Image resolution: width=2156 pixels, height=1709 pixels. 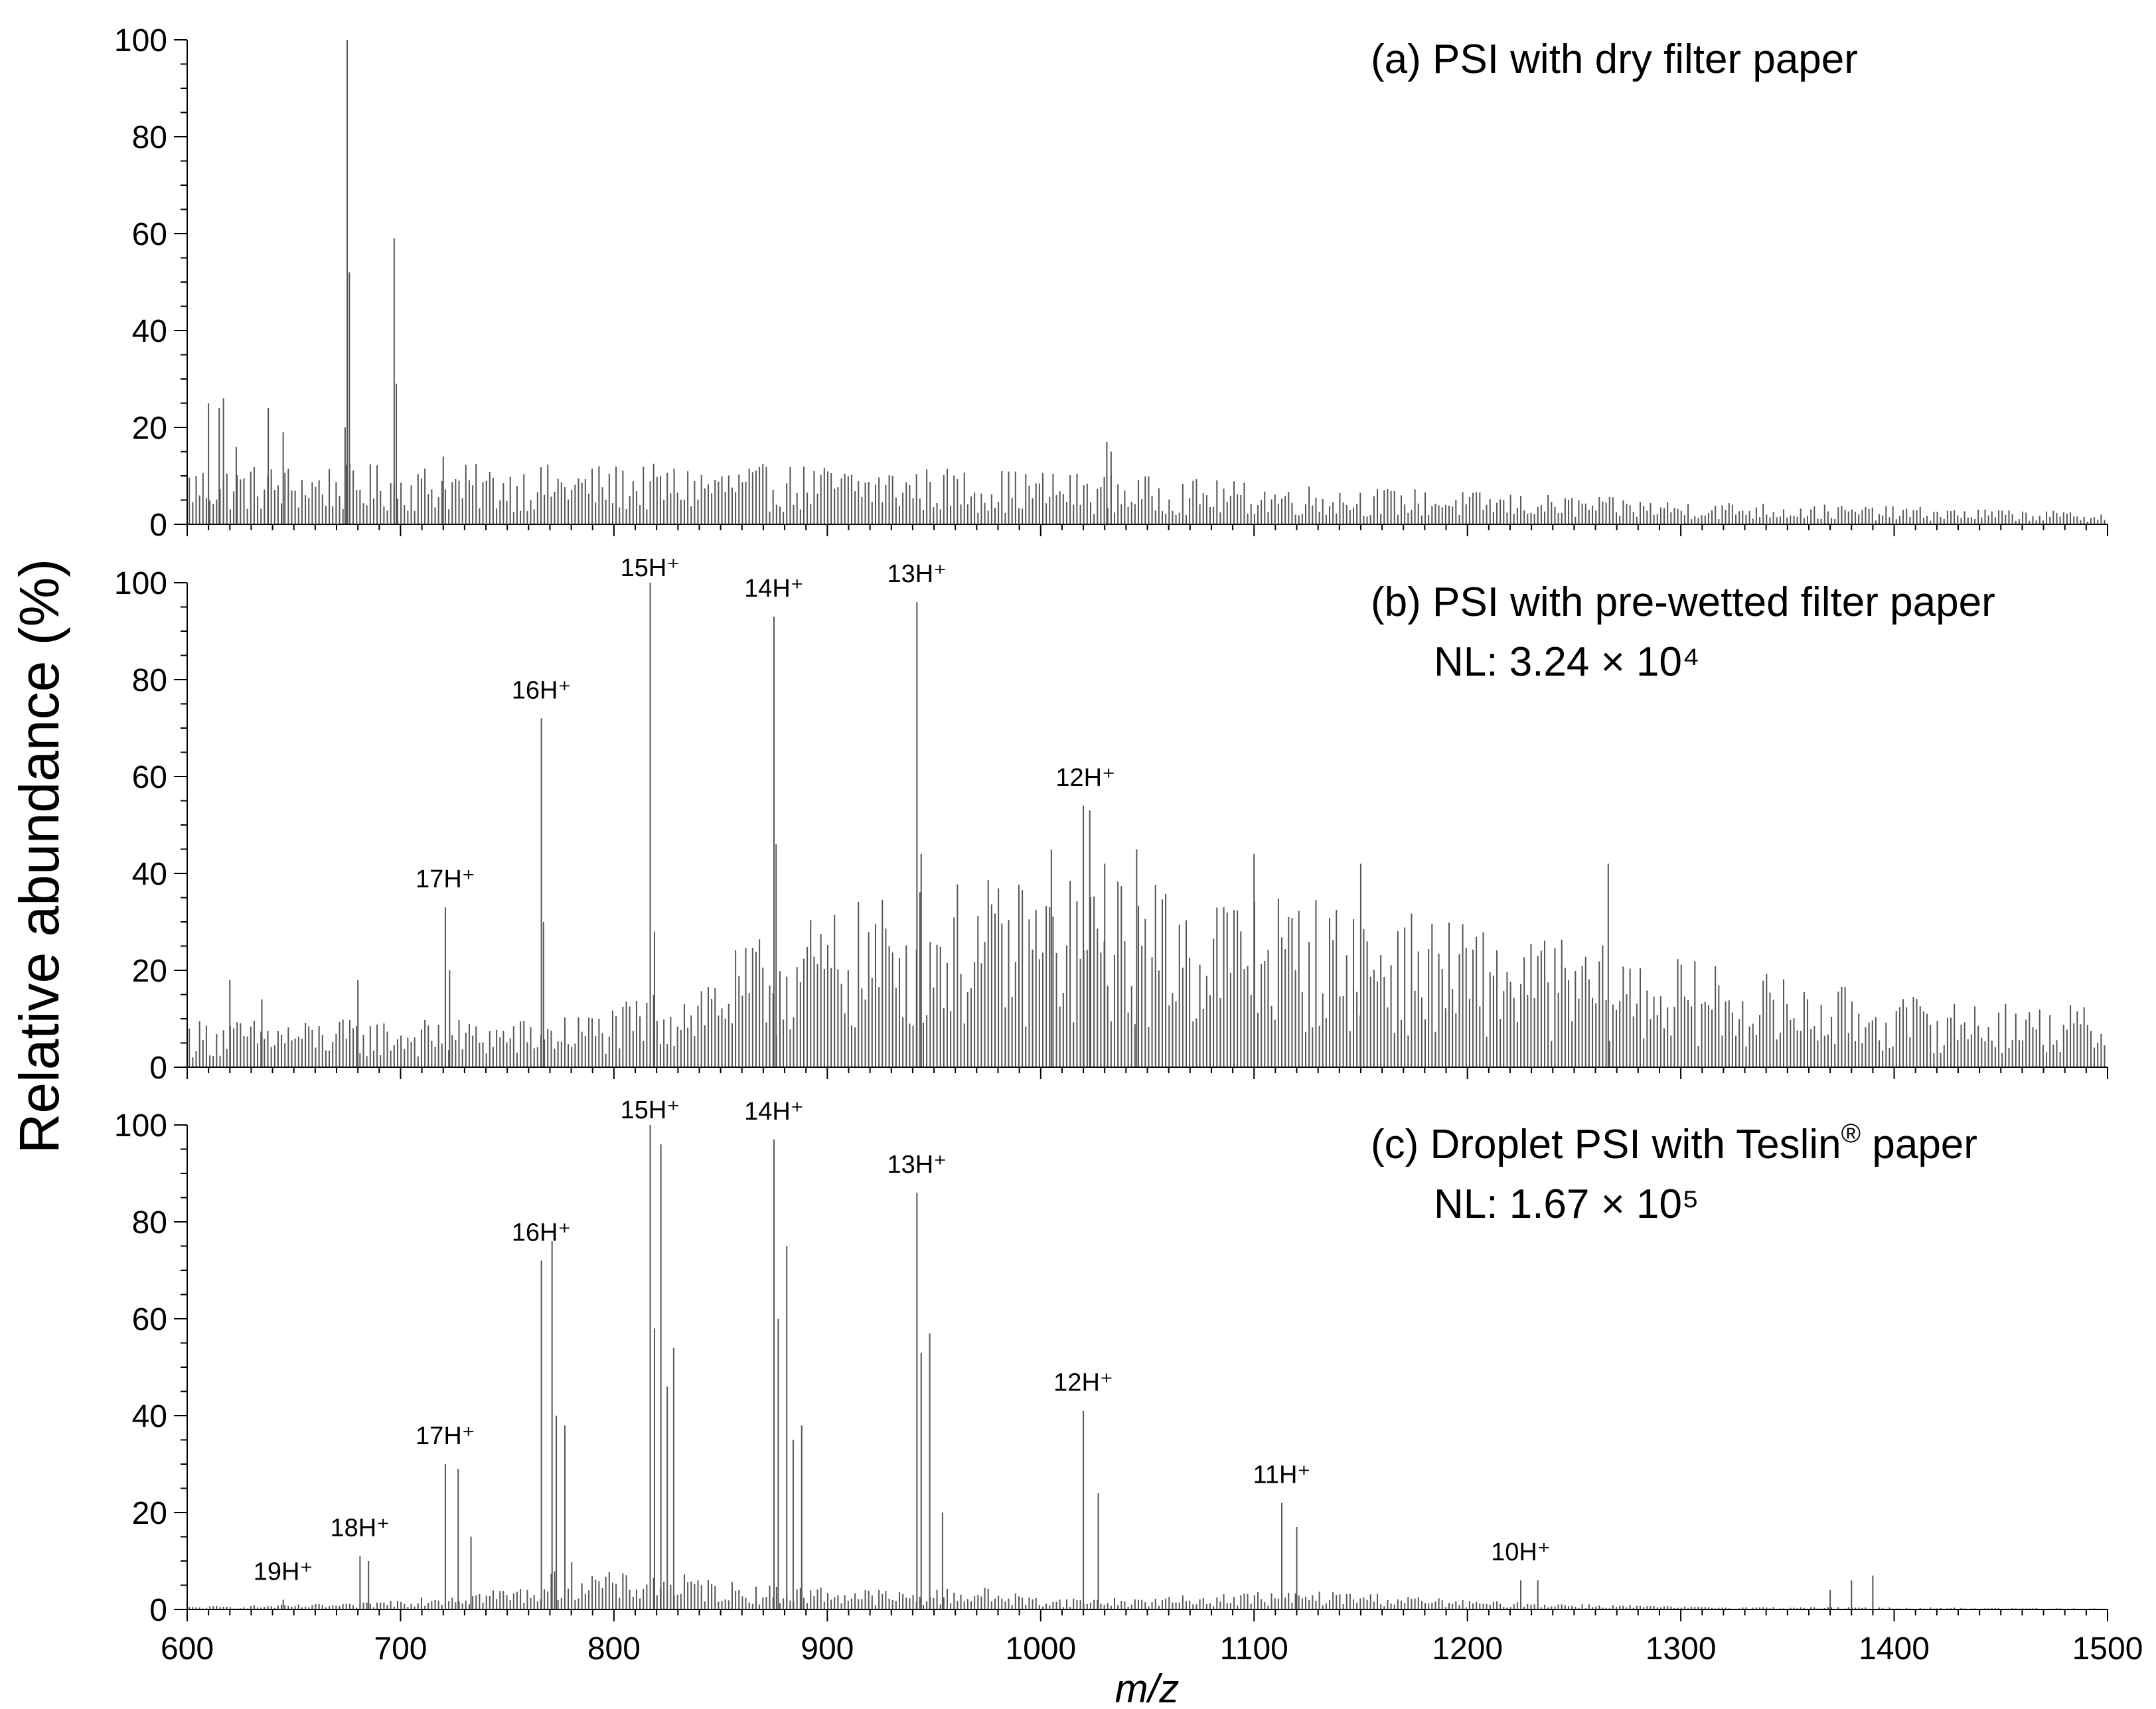 I want to click on charge-state-label: 19H⁺, so click(x=284, y=1572).